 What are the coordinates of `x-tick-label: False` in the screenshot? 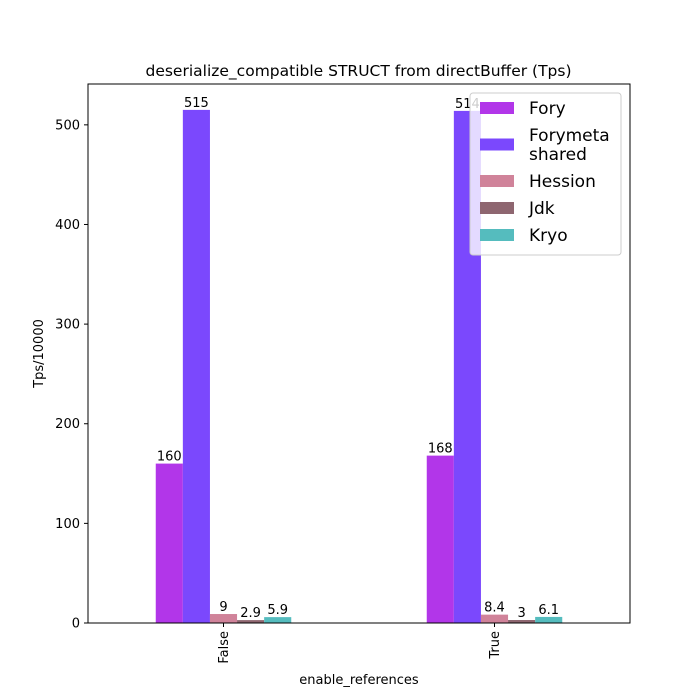 It's located at (224, 647).